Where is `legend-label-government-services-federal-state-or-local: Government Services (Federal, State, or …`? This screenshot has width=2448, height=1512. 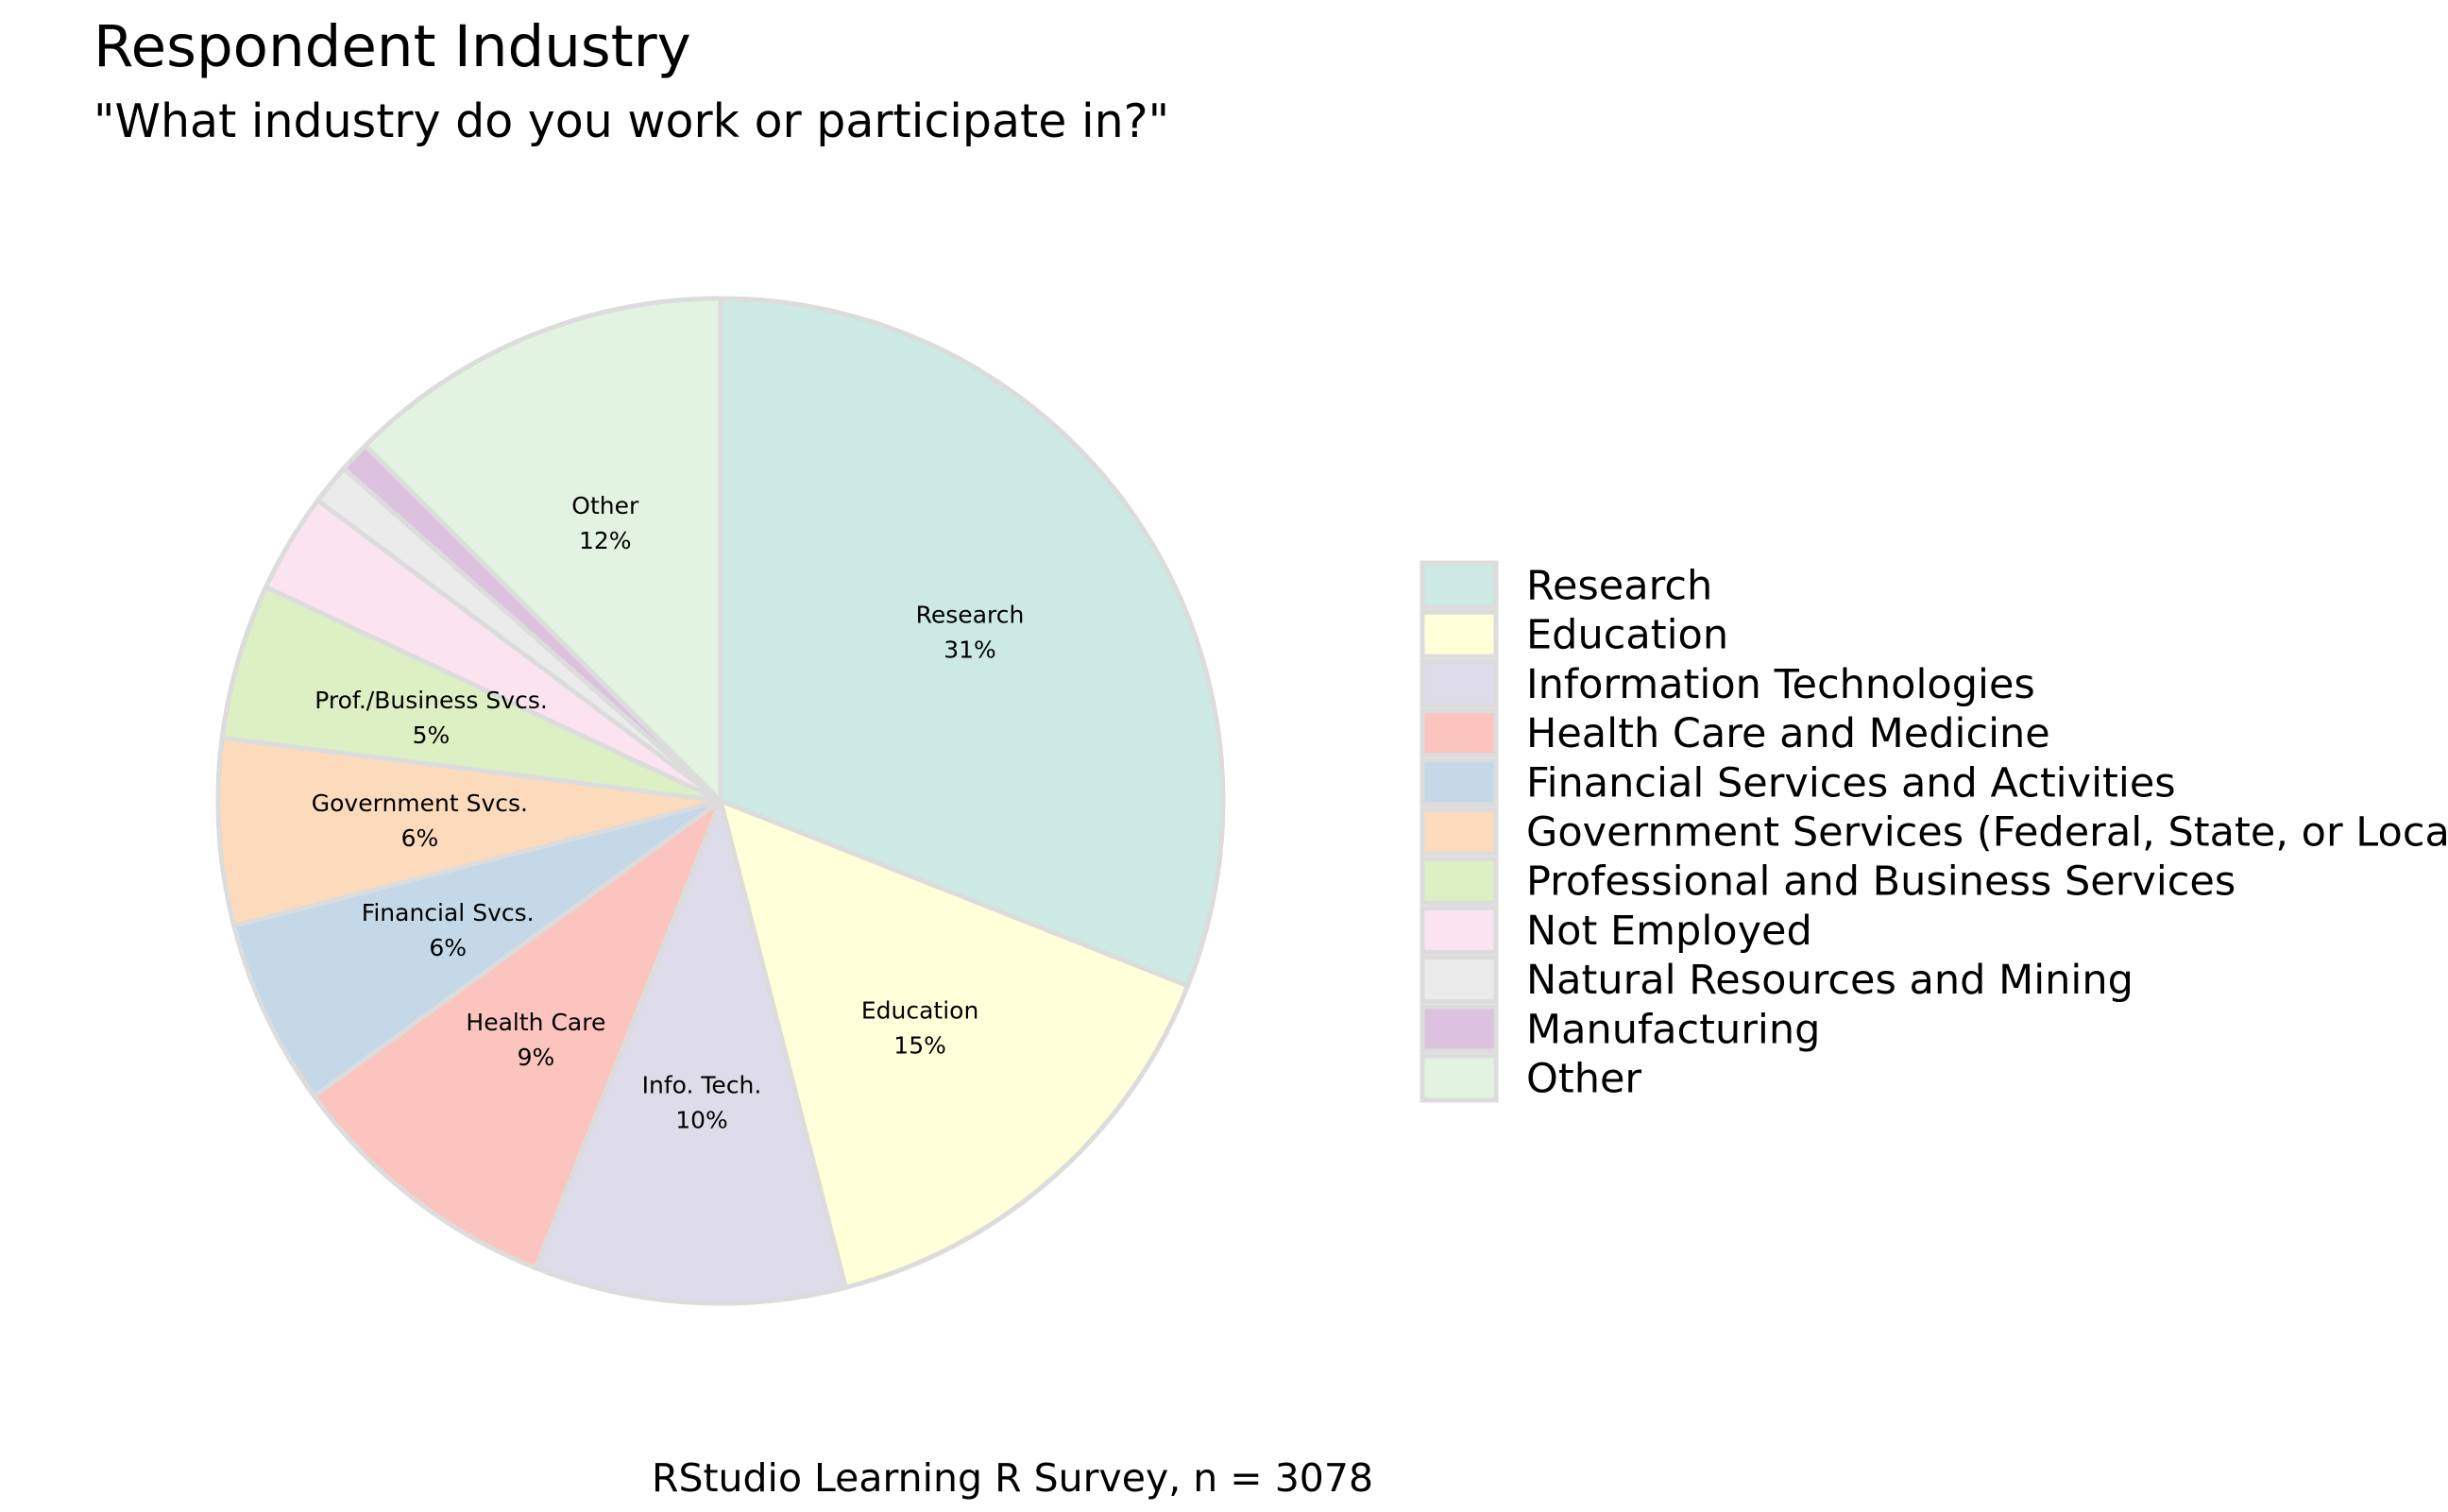
legend-label-government-services-federal-state-or-local: Government Services (Federal, State, or … is located at coordinates (1987, 833).